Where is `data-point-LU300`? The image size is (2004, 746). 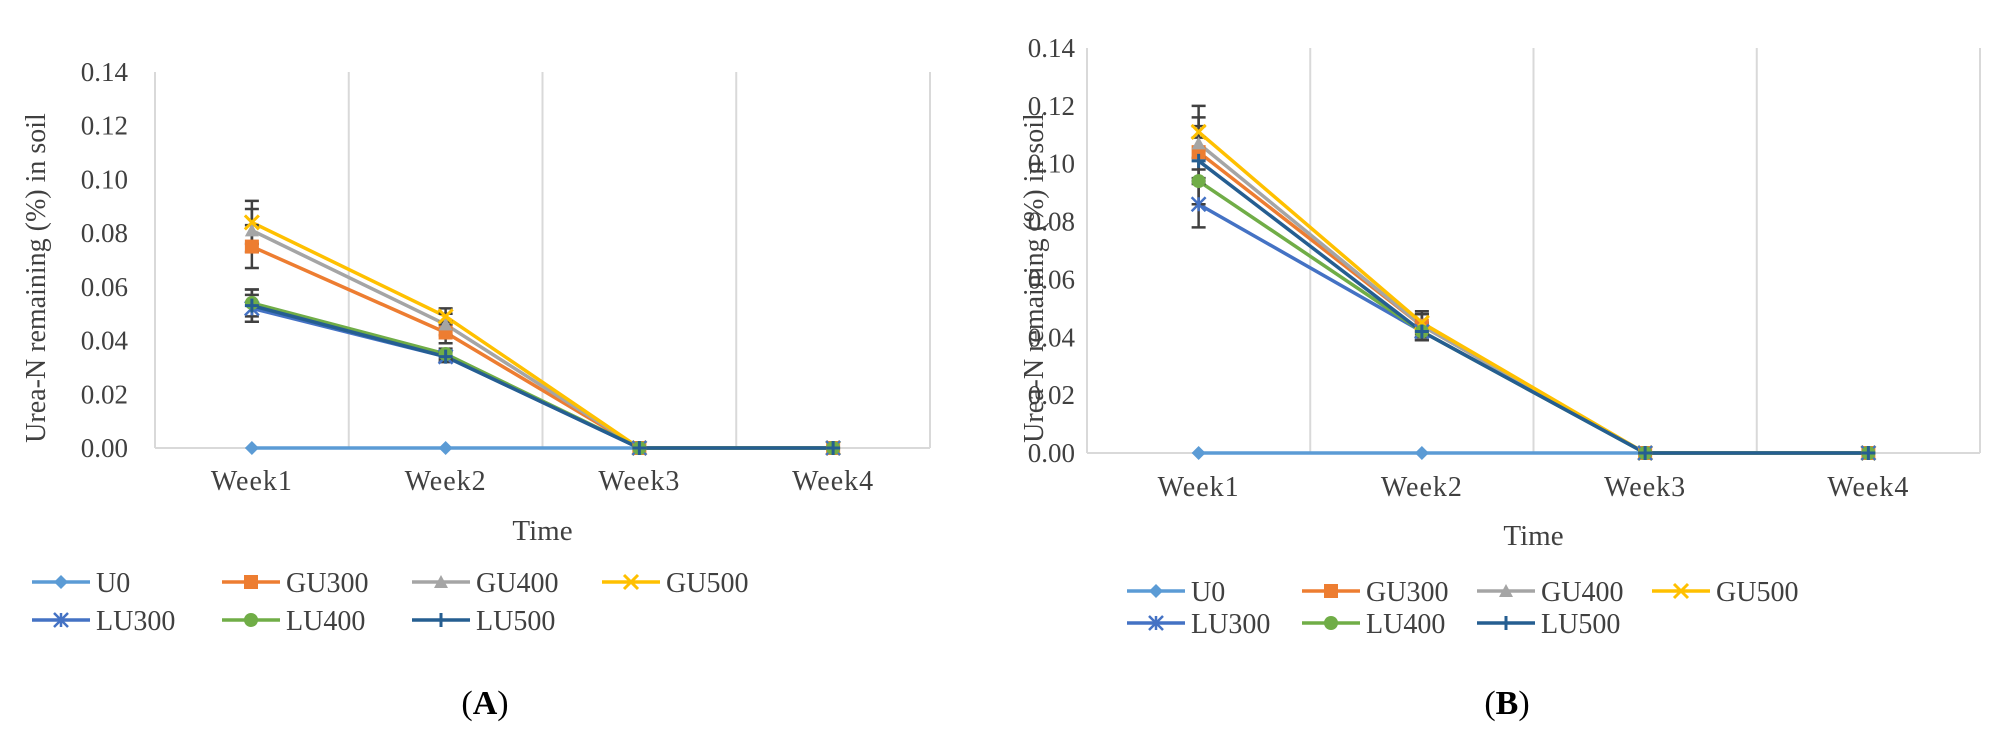 data-point-LU300 is located at coordinates (1198, 204).